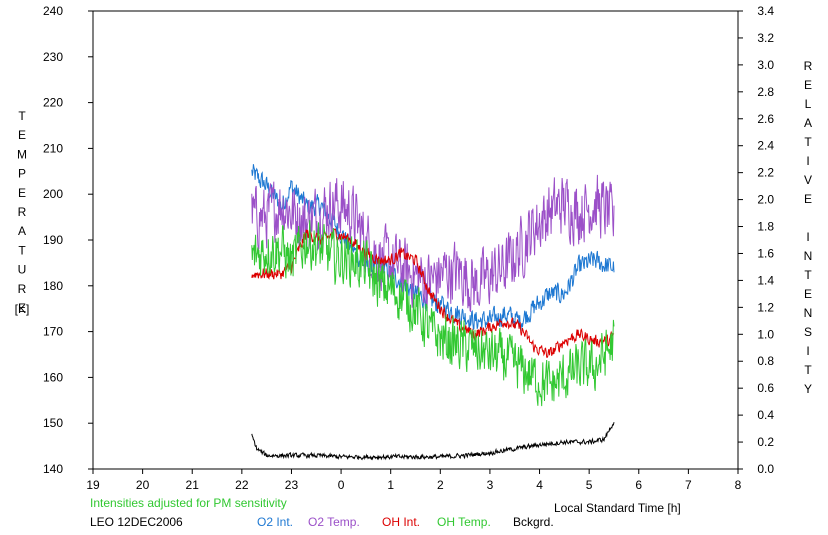 Image resolution: width=828 pixels, height=535 pixels. I want to click on y-right-label-char: S, so click(808, 332).